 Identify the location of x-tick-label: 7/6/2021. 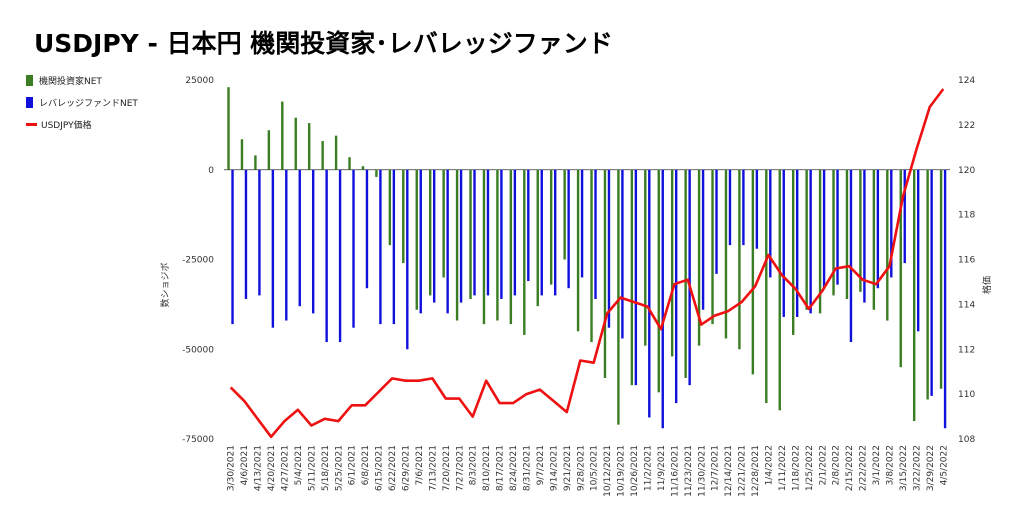
(420, 465).